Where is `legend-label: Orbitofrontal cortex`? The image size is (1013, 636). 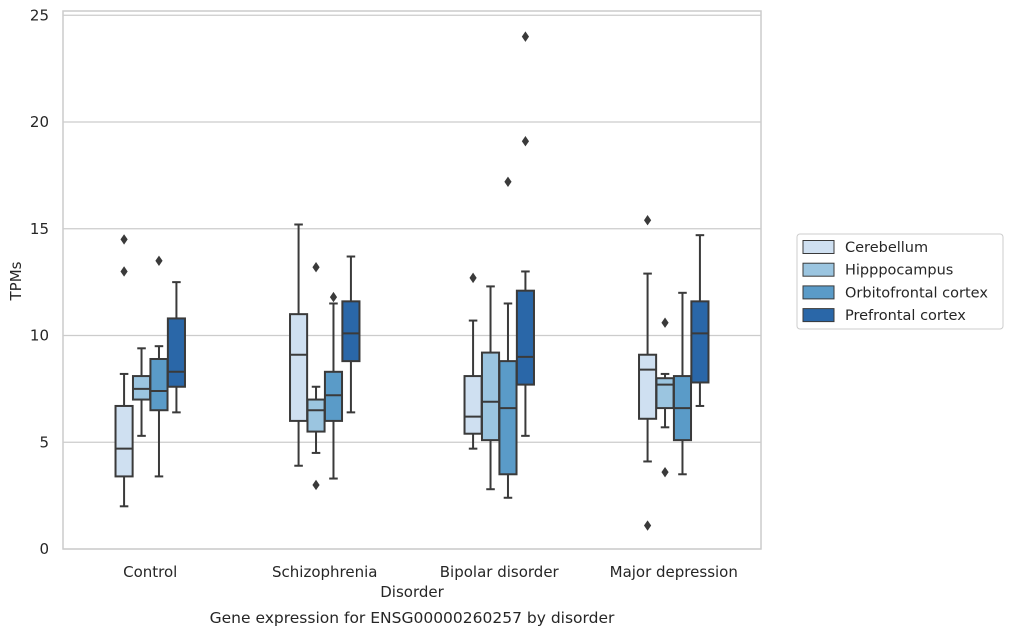 legend-label: Orbitofrontal cortex is located at coordinates (916, 293).